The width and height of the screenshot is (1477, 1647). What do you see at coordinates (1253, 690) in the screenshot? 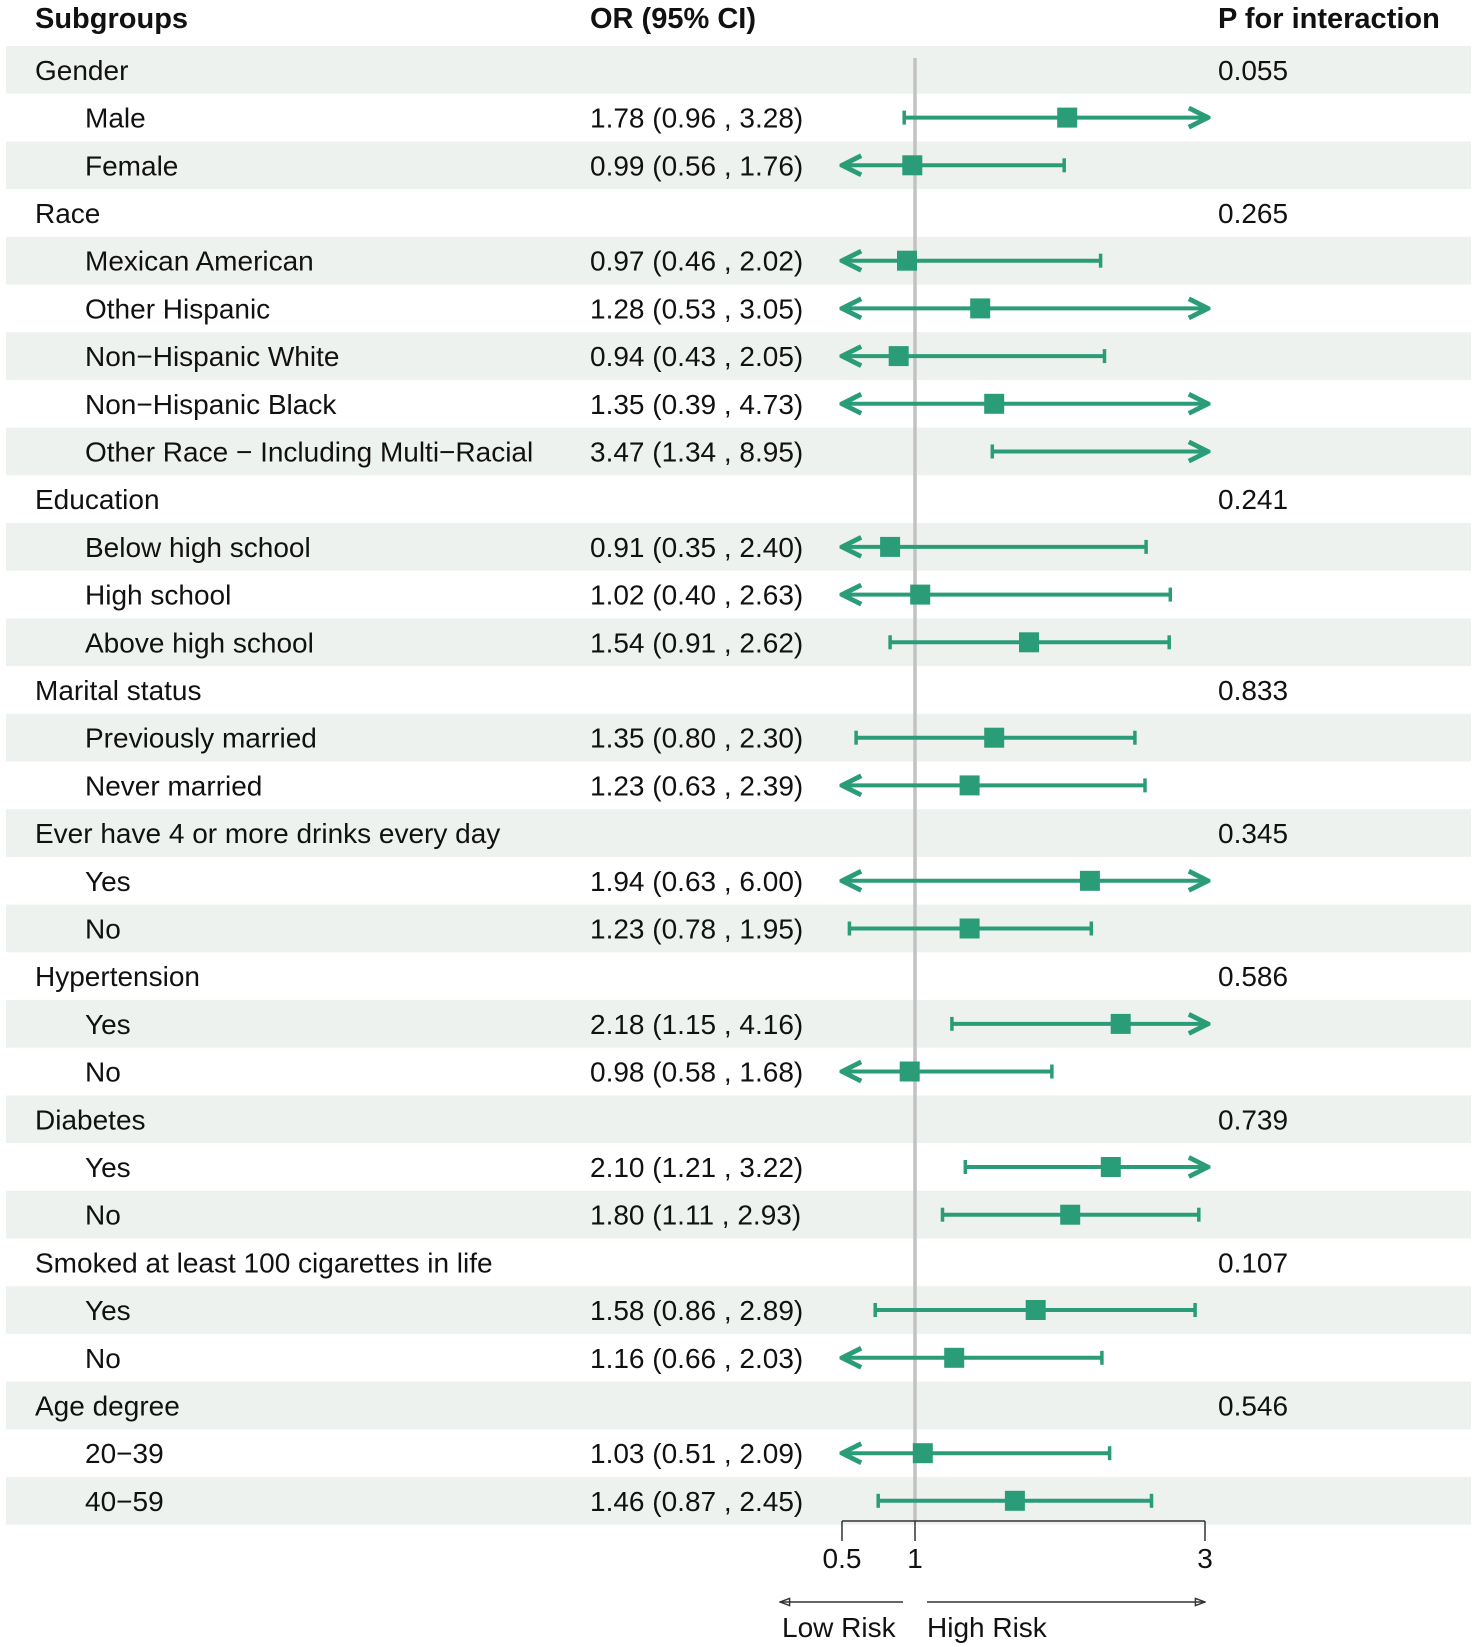
I see `p-interaction-value: 0.833` at bounding box center [1253, 690].